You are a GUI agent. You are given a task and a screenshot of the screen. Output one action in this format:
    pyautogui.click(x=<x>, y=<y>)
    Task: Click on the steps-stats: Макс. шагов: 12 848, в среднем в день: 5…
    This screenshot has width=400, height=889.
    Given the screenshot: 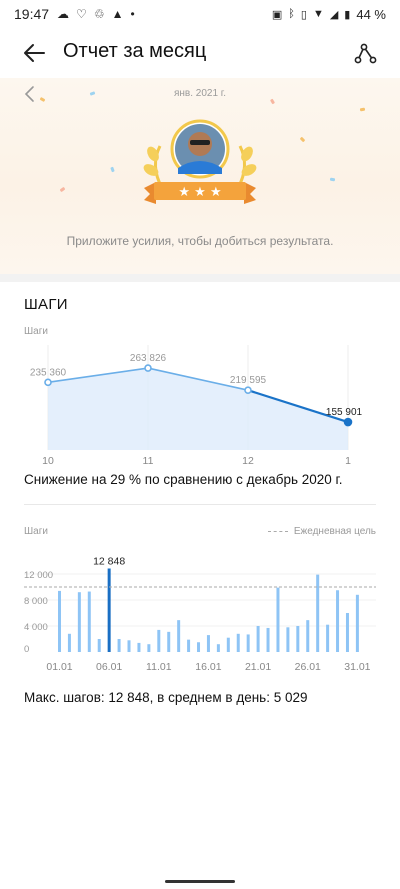 What is the action you would take?
    pyautogui.click(x=166, y=697)
    